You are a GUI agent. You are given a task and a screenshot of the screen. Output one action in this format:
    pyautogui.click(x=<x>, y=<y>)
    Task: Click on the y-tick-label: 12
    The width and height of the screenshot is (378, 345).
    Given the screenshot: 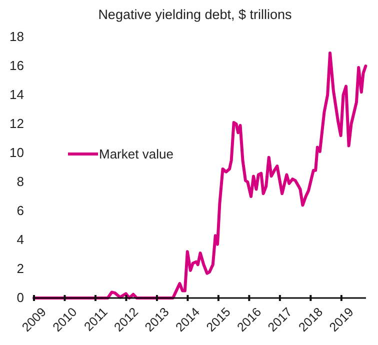 What is the action you would take?
    pyautogui.click(x=17, y=124)
    